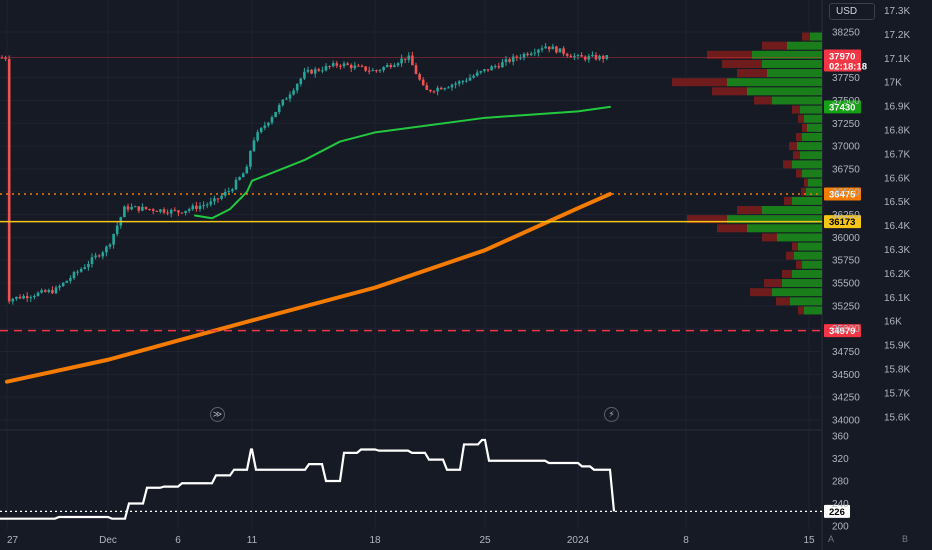 This screenshot has width=932, height=550. I want to click on settings-icon: B, so click(905, 539).